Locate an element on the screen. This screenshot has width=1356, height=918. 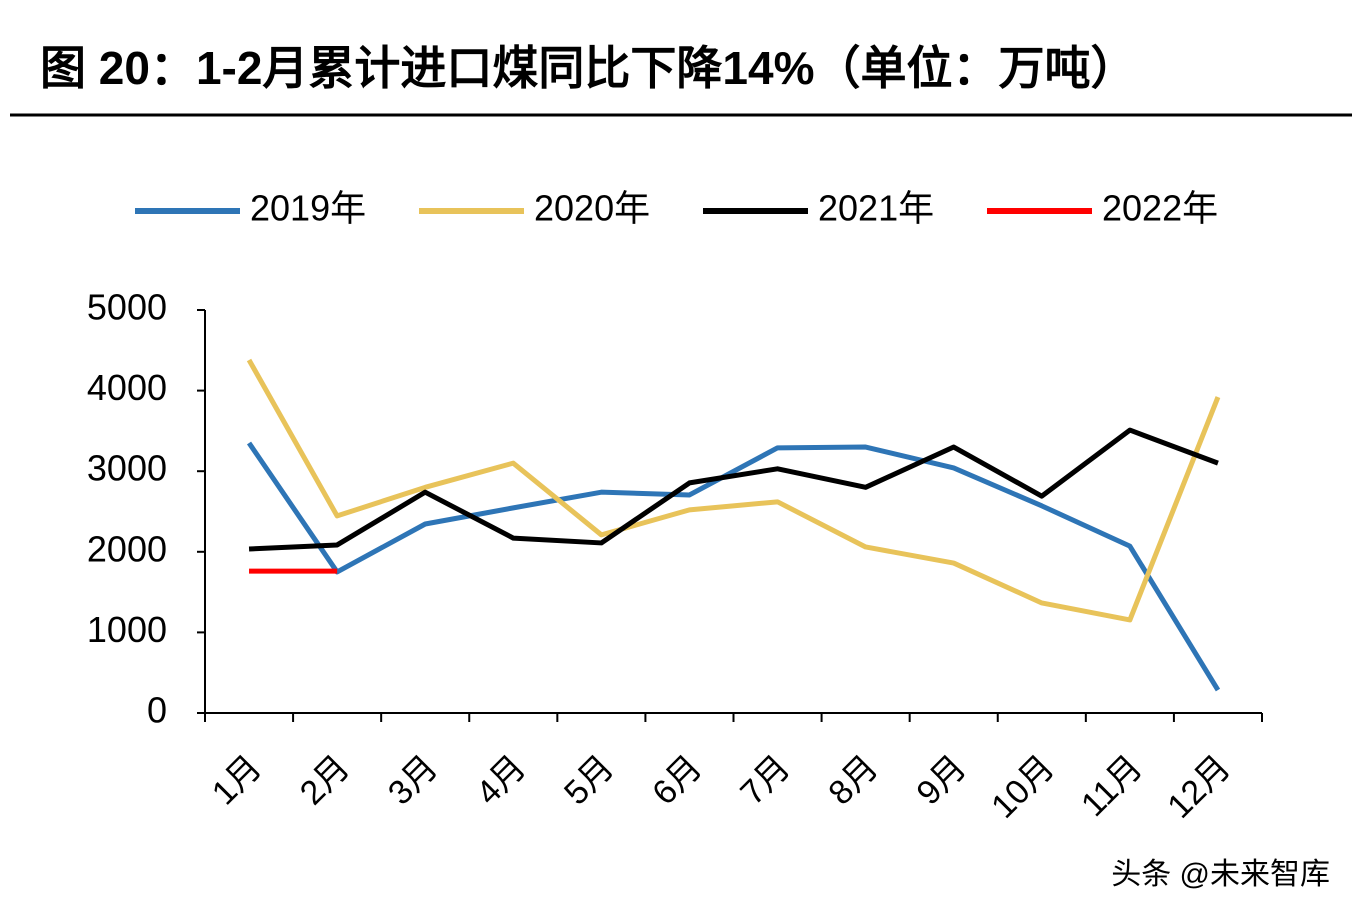
chart-title: 图 20：1-2月累计进口煤同比下降14%（单位：万吨） is located at coordinates (588, 68).